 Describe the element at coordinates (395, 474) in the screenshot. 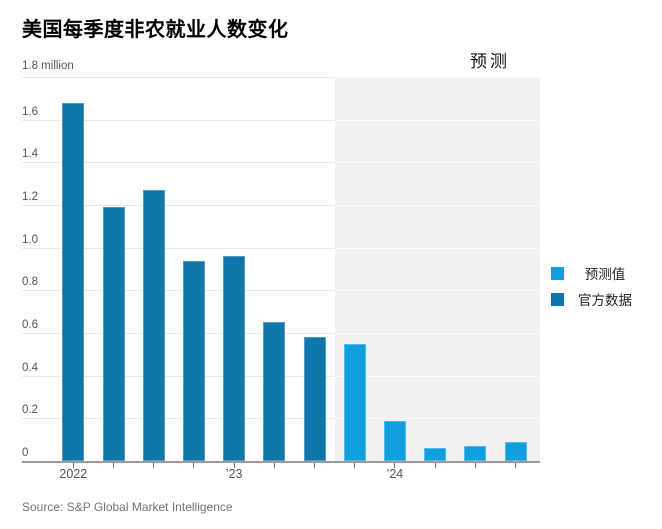

I see `x-axis-label: ’24` at that location.